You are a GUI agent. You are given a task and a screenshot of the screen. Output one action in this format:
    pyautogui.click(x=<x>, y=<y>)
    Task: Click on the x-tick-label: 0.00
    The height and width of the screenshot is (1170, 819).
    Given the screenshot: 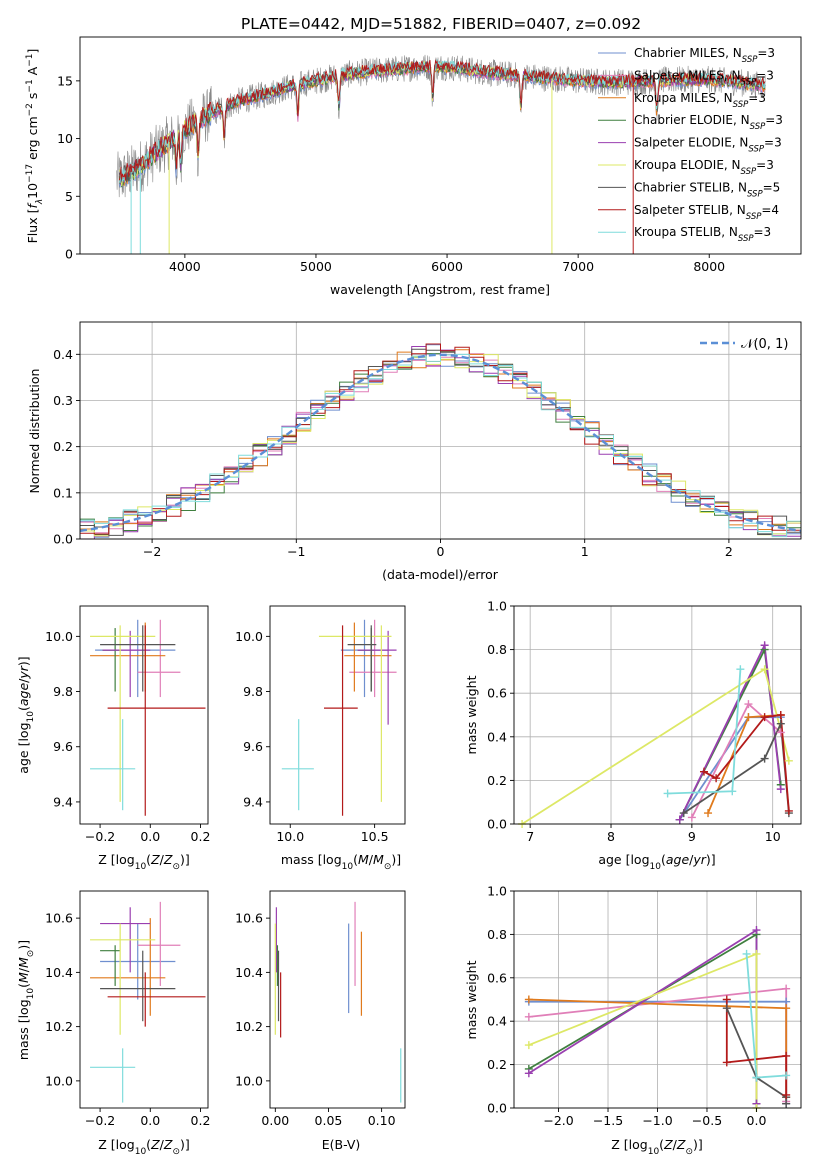 What is the action you would take?
    pyautogui.click(x=275, y=1120)
    